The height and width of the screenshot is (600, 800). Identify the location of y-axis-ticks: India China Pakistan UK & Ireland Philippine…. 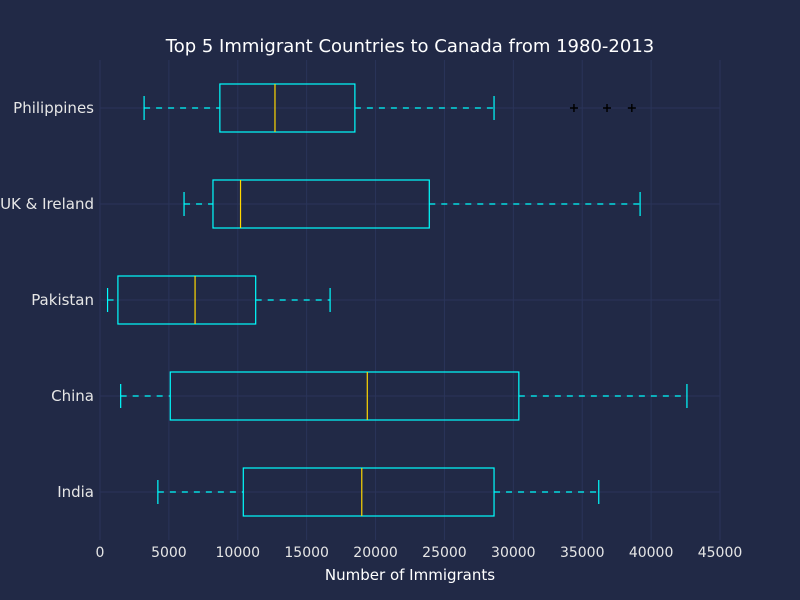
(47, 300).